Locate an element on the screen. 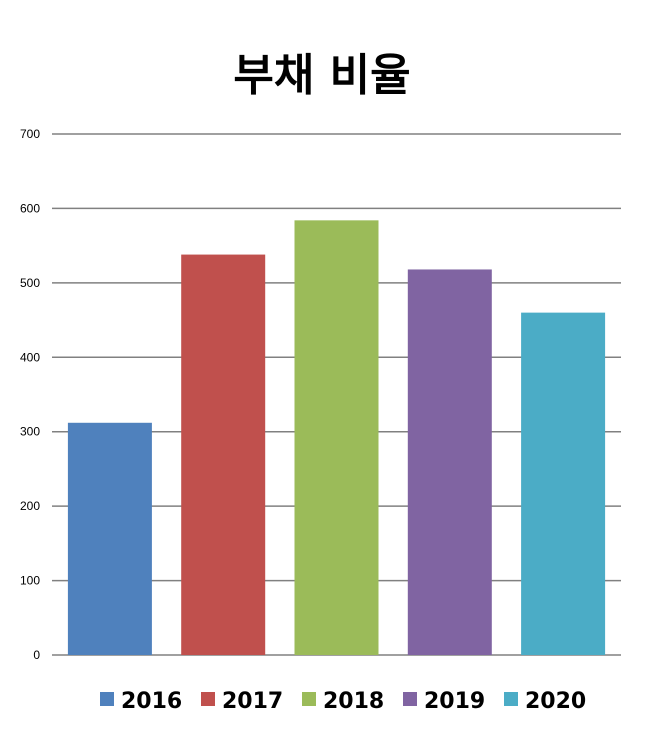 The height and width of the screenshot is (741, 645). bar-2017 is located at coordinates (223, 454).